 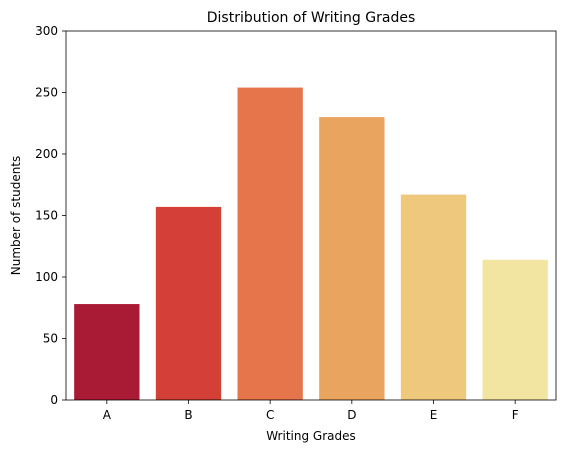 What do you see at coordinates (434, 415) in the screenshot?
I see `x-tick-label: E` at bounding box center [434, 415].